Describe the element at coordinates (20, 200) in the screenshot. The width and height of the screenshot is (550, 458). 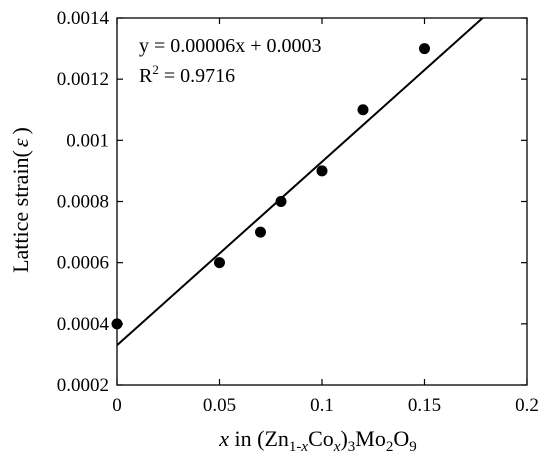
I see `y-axis-label: Lattice strain(ε)` at that location.